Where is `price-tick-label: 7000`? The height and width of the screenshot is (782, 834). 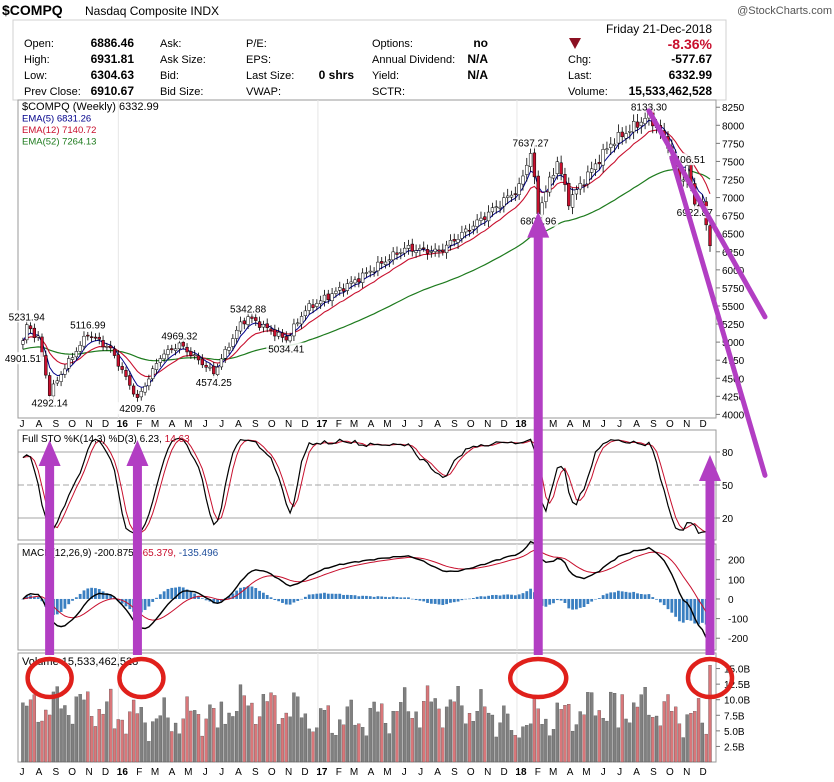 price-tick-label: 7000 is located at coordinates (733, 199).